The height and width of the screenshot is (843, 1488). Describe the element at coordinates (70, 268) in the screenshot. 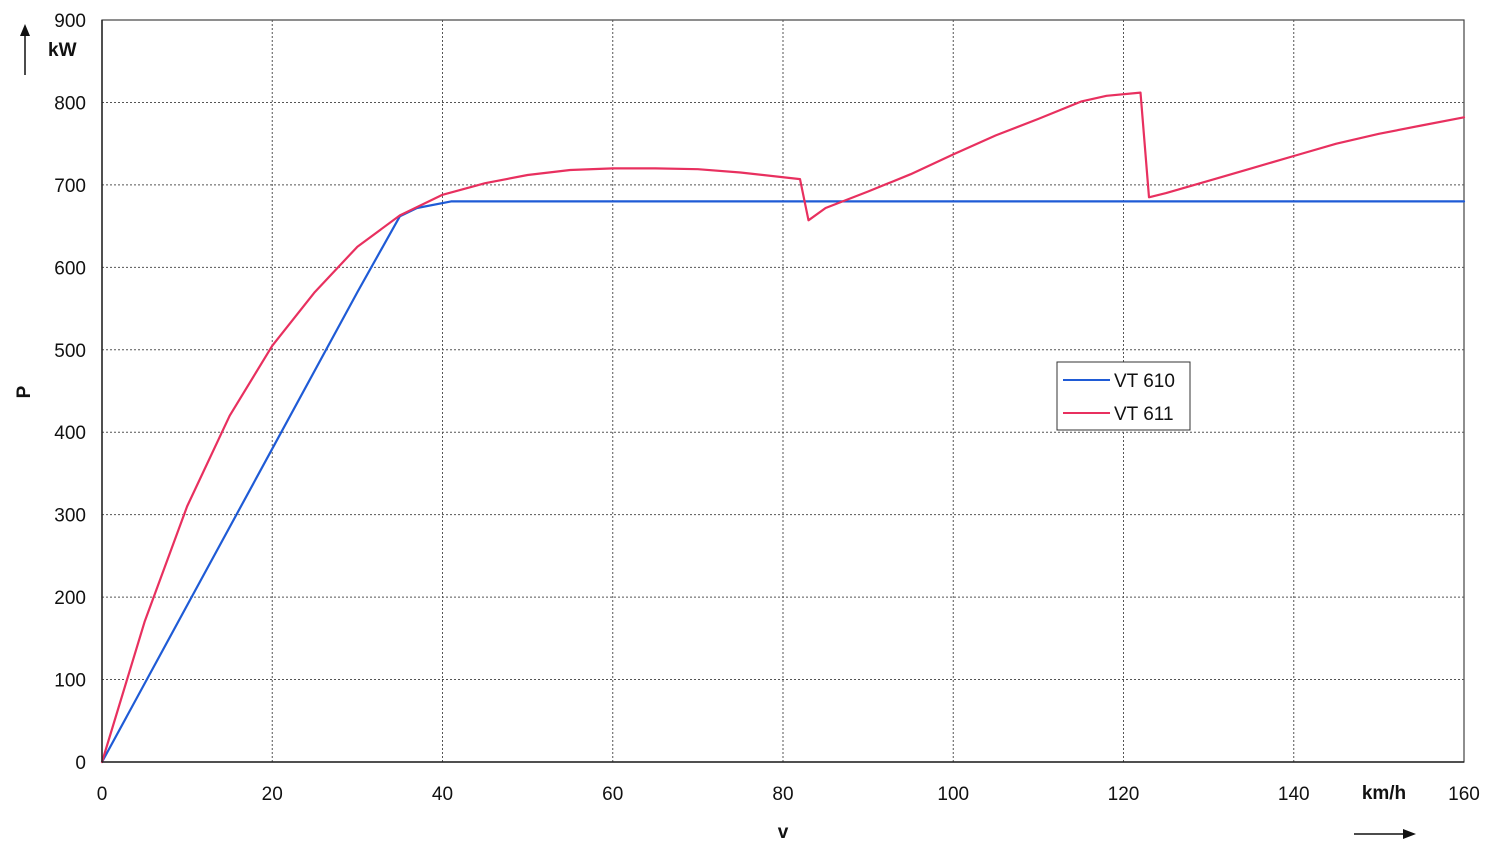

I see `y-tick-label: 600` at that location.